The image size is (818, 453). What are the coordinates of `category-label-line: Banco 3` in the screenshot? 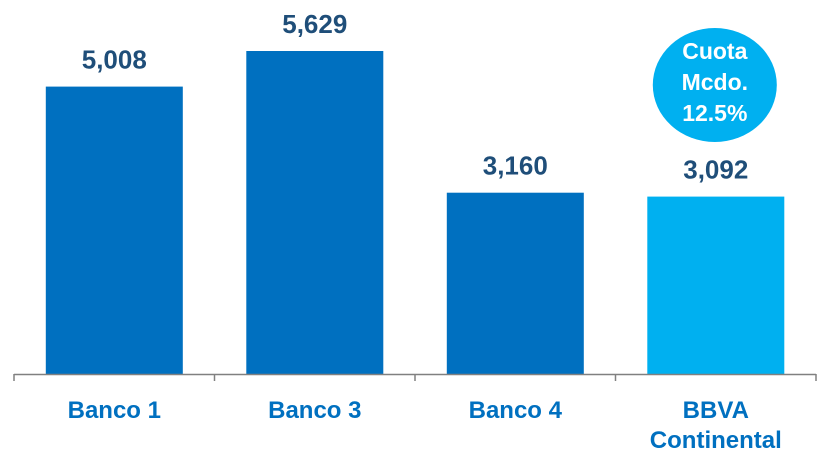 It's located at (314, 410).